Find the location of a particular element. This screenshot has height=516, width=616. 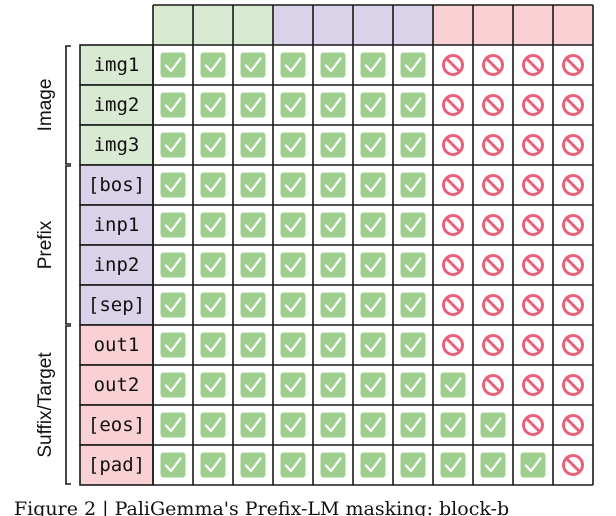

row-label-text: img1 is located at coordinates (117, 65).